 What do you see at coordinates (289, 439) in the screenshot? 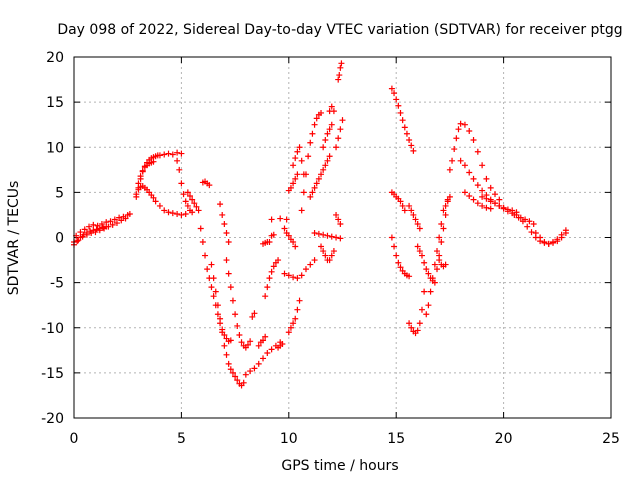
I see `x-tick-label: 10` at bounding box center [289, 439].